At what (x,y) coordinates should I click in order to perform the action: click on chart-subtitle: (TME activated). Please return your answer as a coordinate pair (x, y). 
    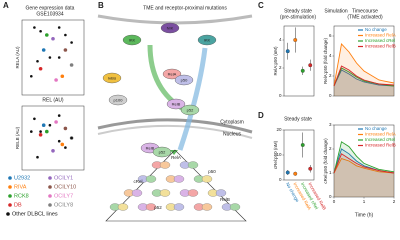
    Looking at the image, I should click on (365, 17).